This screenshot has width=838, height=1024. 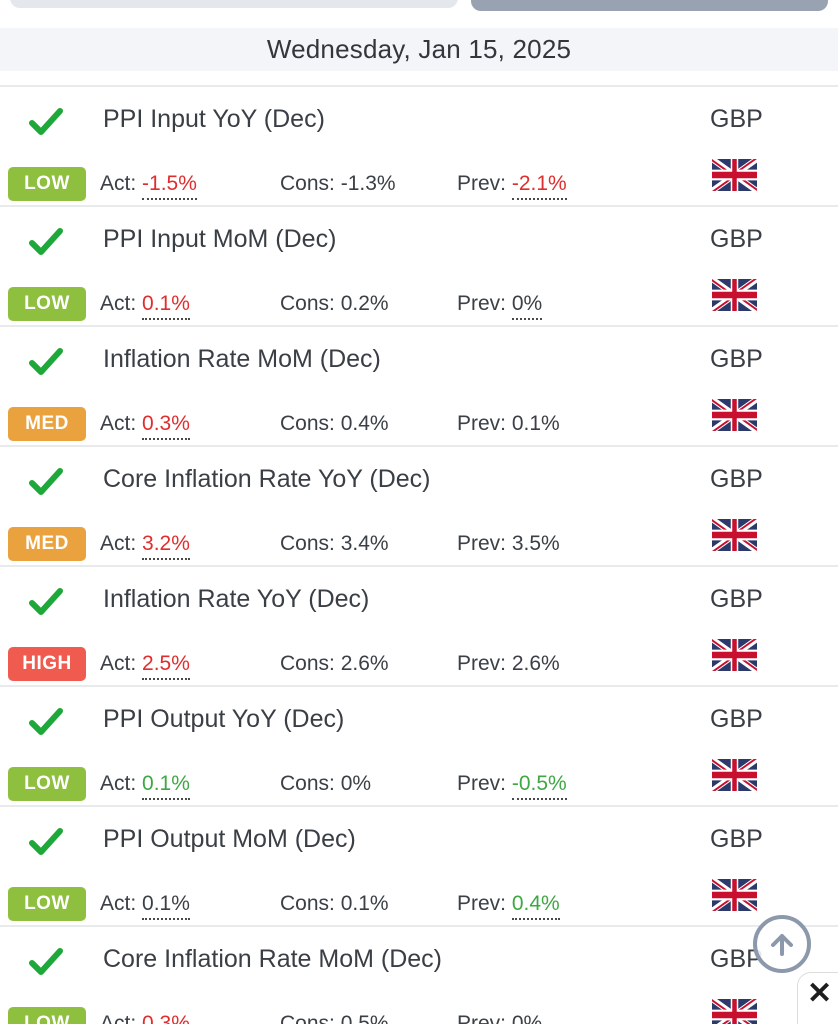 I want to click on actual-stat: Act: 2.5%, so click(x=145, y=666).